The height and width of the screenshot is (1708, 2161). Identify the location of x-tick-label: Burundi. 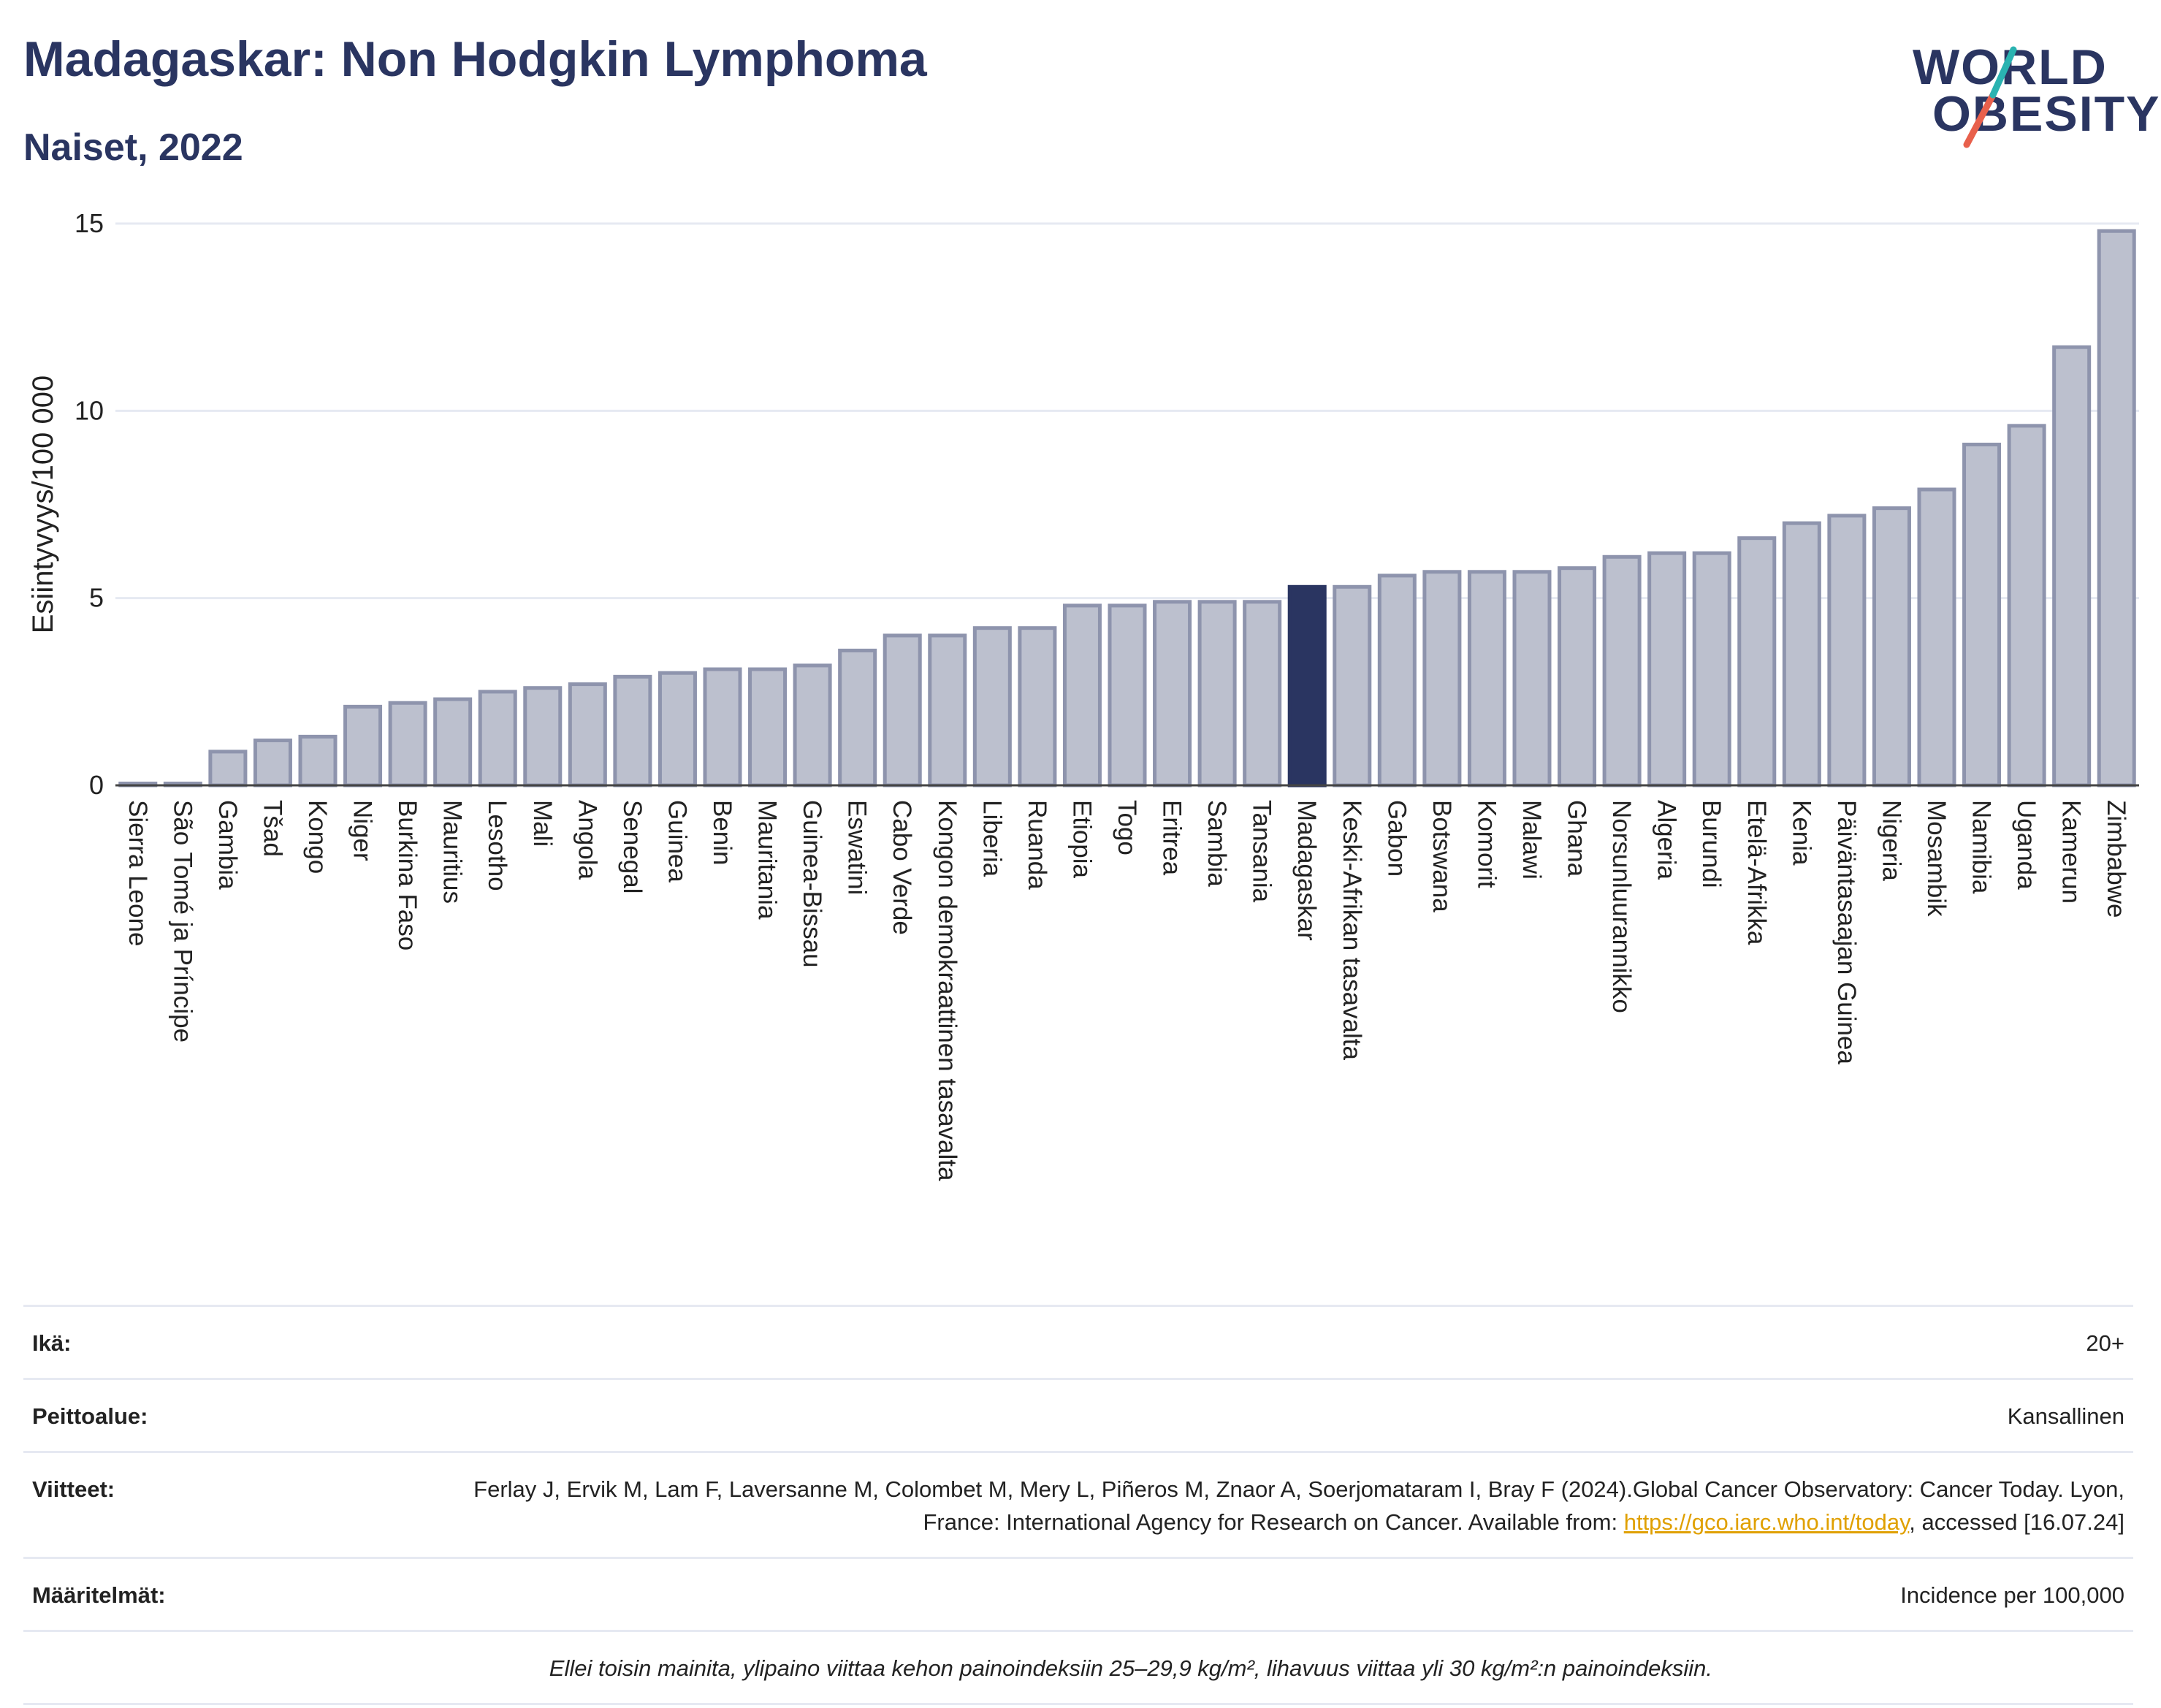
(1711, 844).